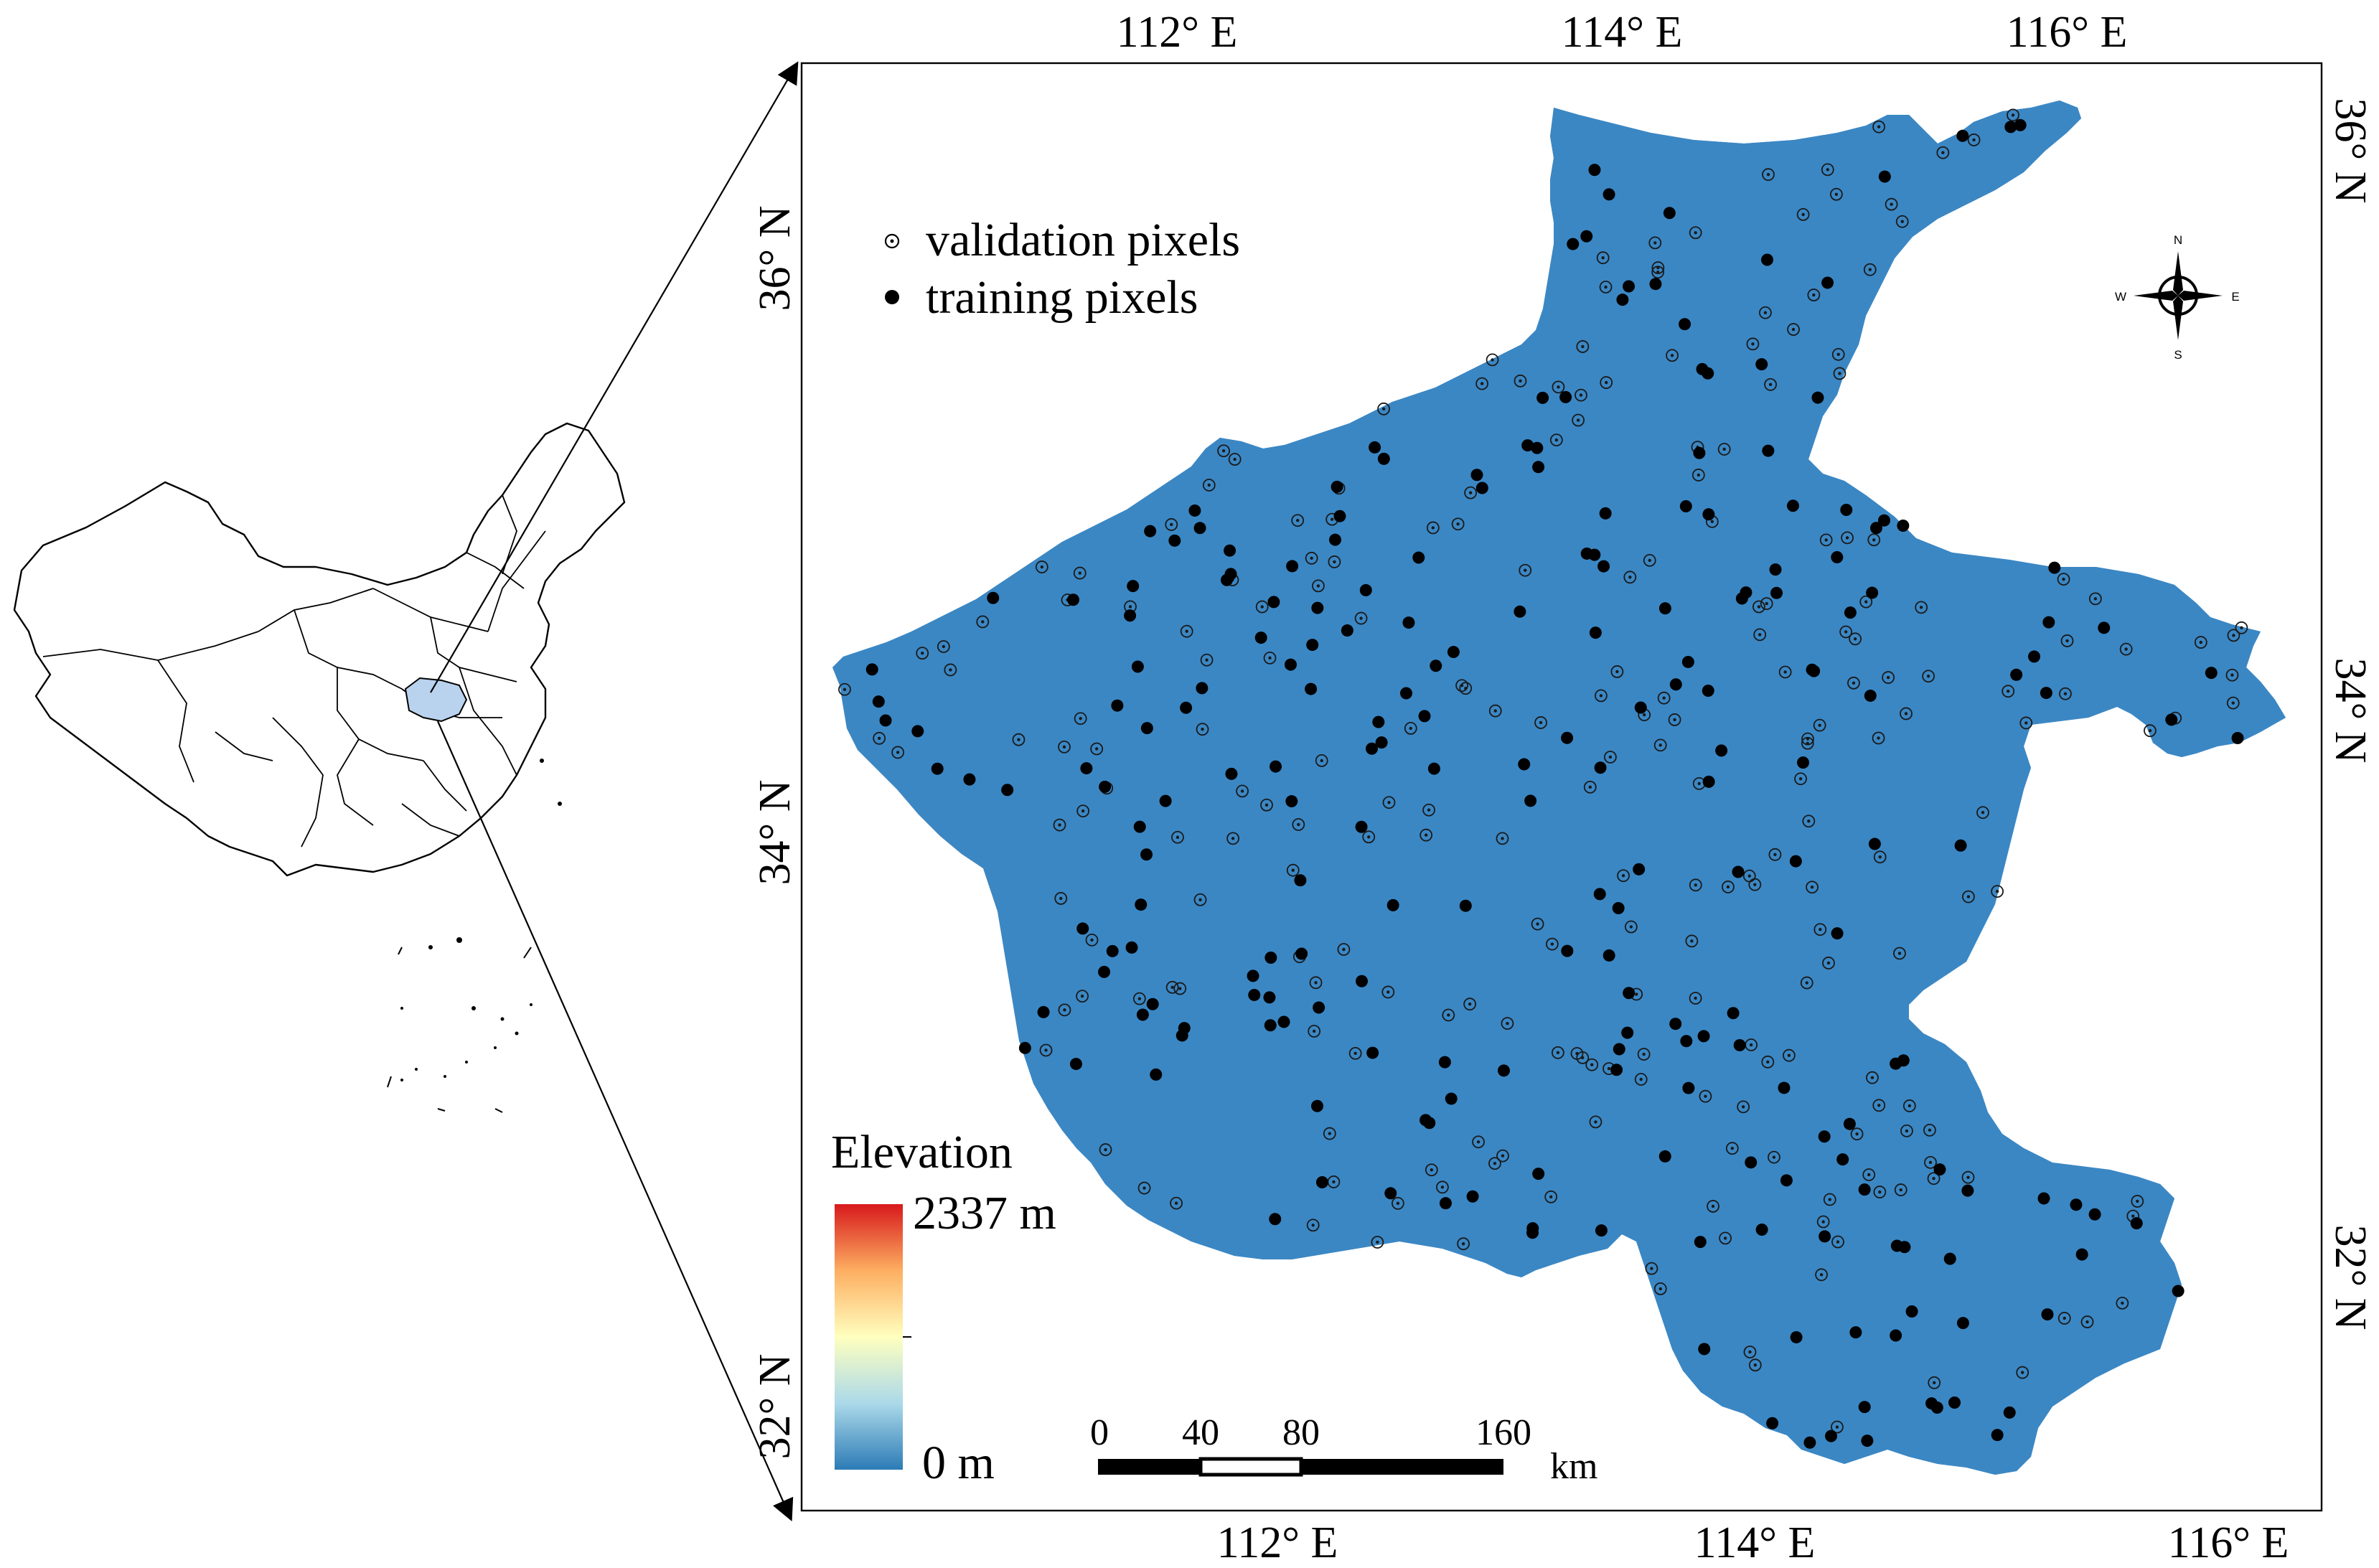 The height and width of the screenshot is (1568, 2379). I want to click on validation-symbol-dot, so click(892, 241).